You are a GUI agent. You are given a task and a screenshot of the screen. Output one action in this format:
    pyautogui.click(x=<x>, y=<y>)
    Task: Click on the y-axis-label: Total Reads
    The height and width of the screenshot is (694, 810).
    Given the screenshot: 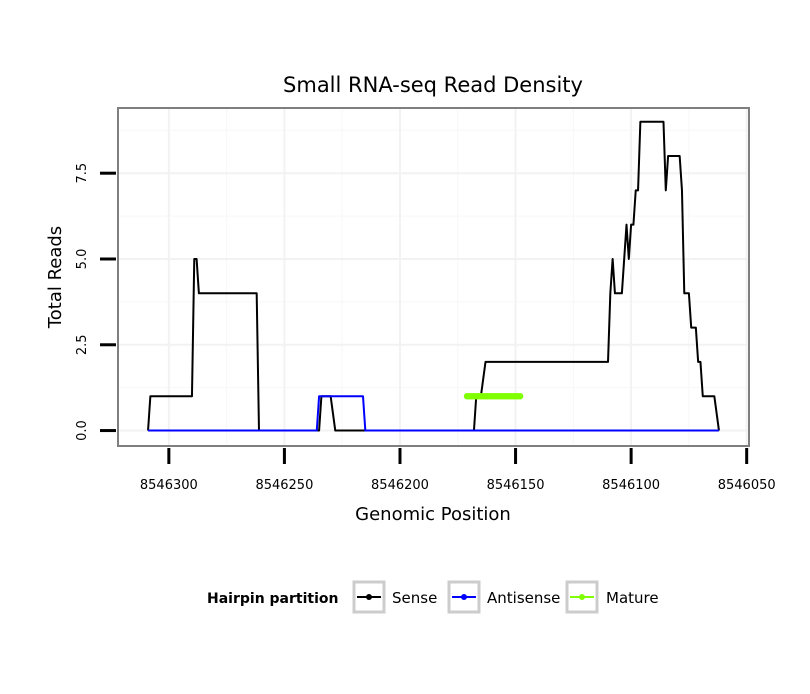 What is the action you would take?
    pyautogui.click(x=55, y=277)
    